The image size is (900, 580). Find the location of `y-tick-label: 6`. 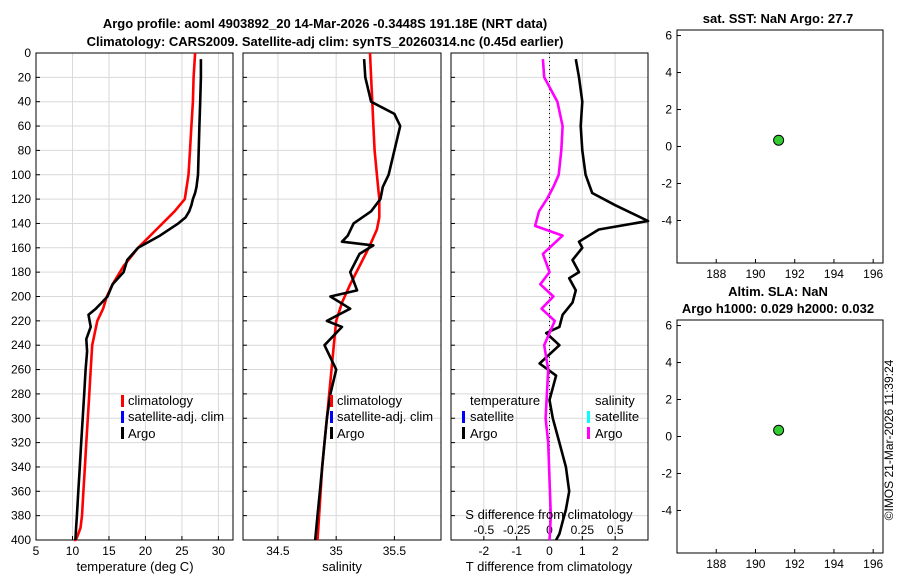

y-tick-label: 6 is located at coordinates (668, 36).